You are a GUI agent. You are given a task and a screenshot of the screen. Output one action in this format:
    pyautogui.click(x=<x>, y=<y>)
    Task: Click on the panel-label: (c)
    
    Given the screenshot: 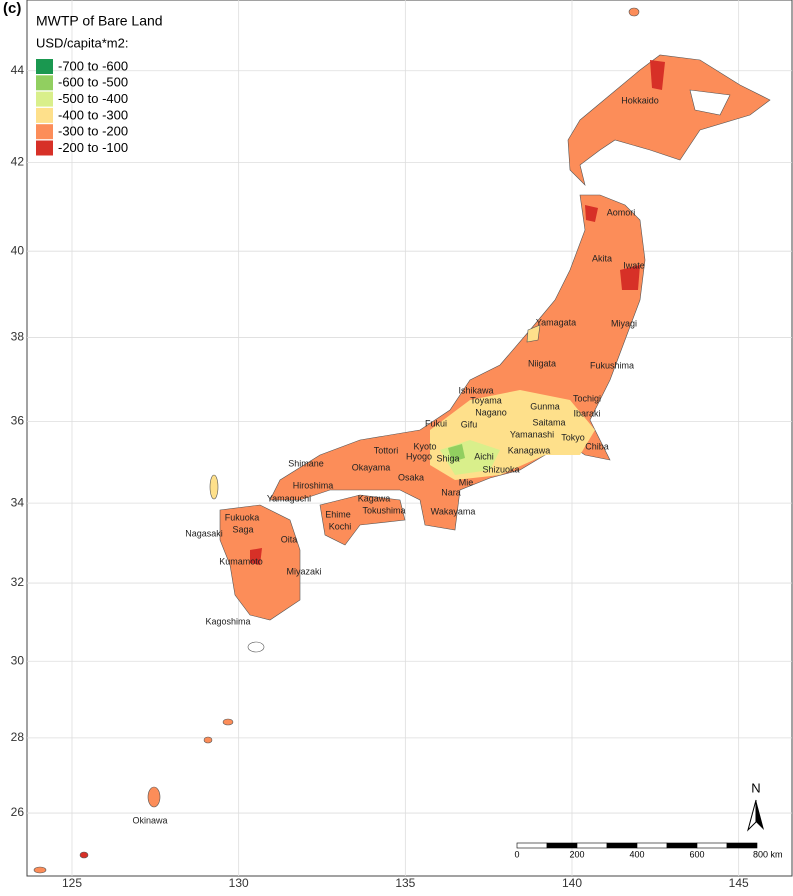 What is the action you would take?
    pyautogui.click(x=12, y=8)
    